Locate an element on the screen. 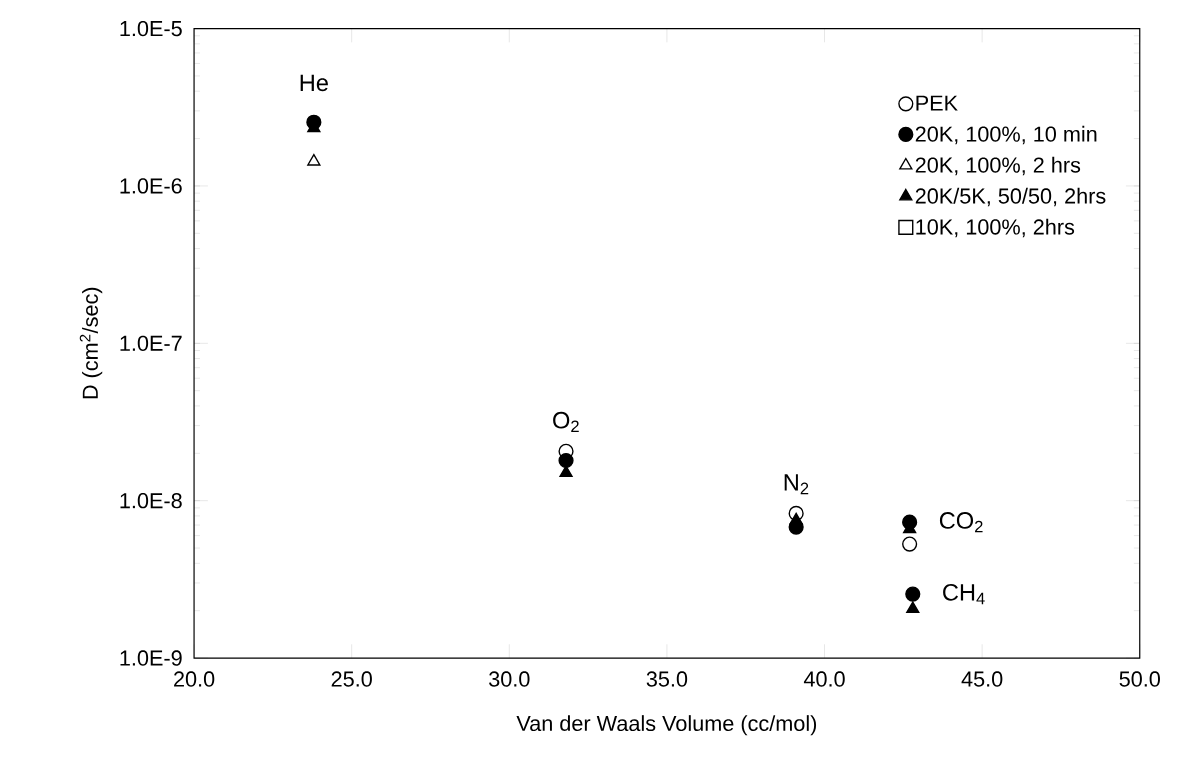 The image size is (1189, 774). legend-label: 20K, 100%, 2 hrs is located at coordinates (998, 166).